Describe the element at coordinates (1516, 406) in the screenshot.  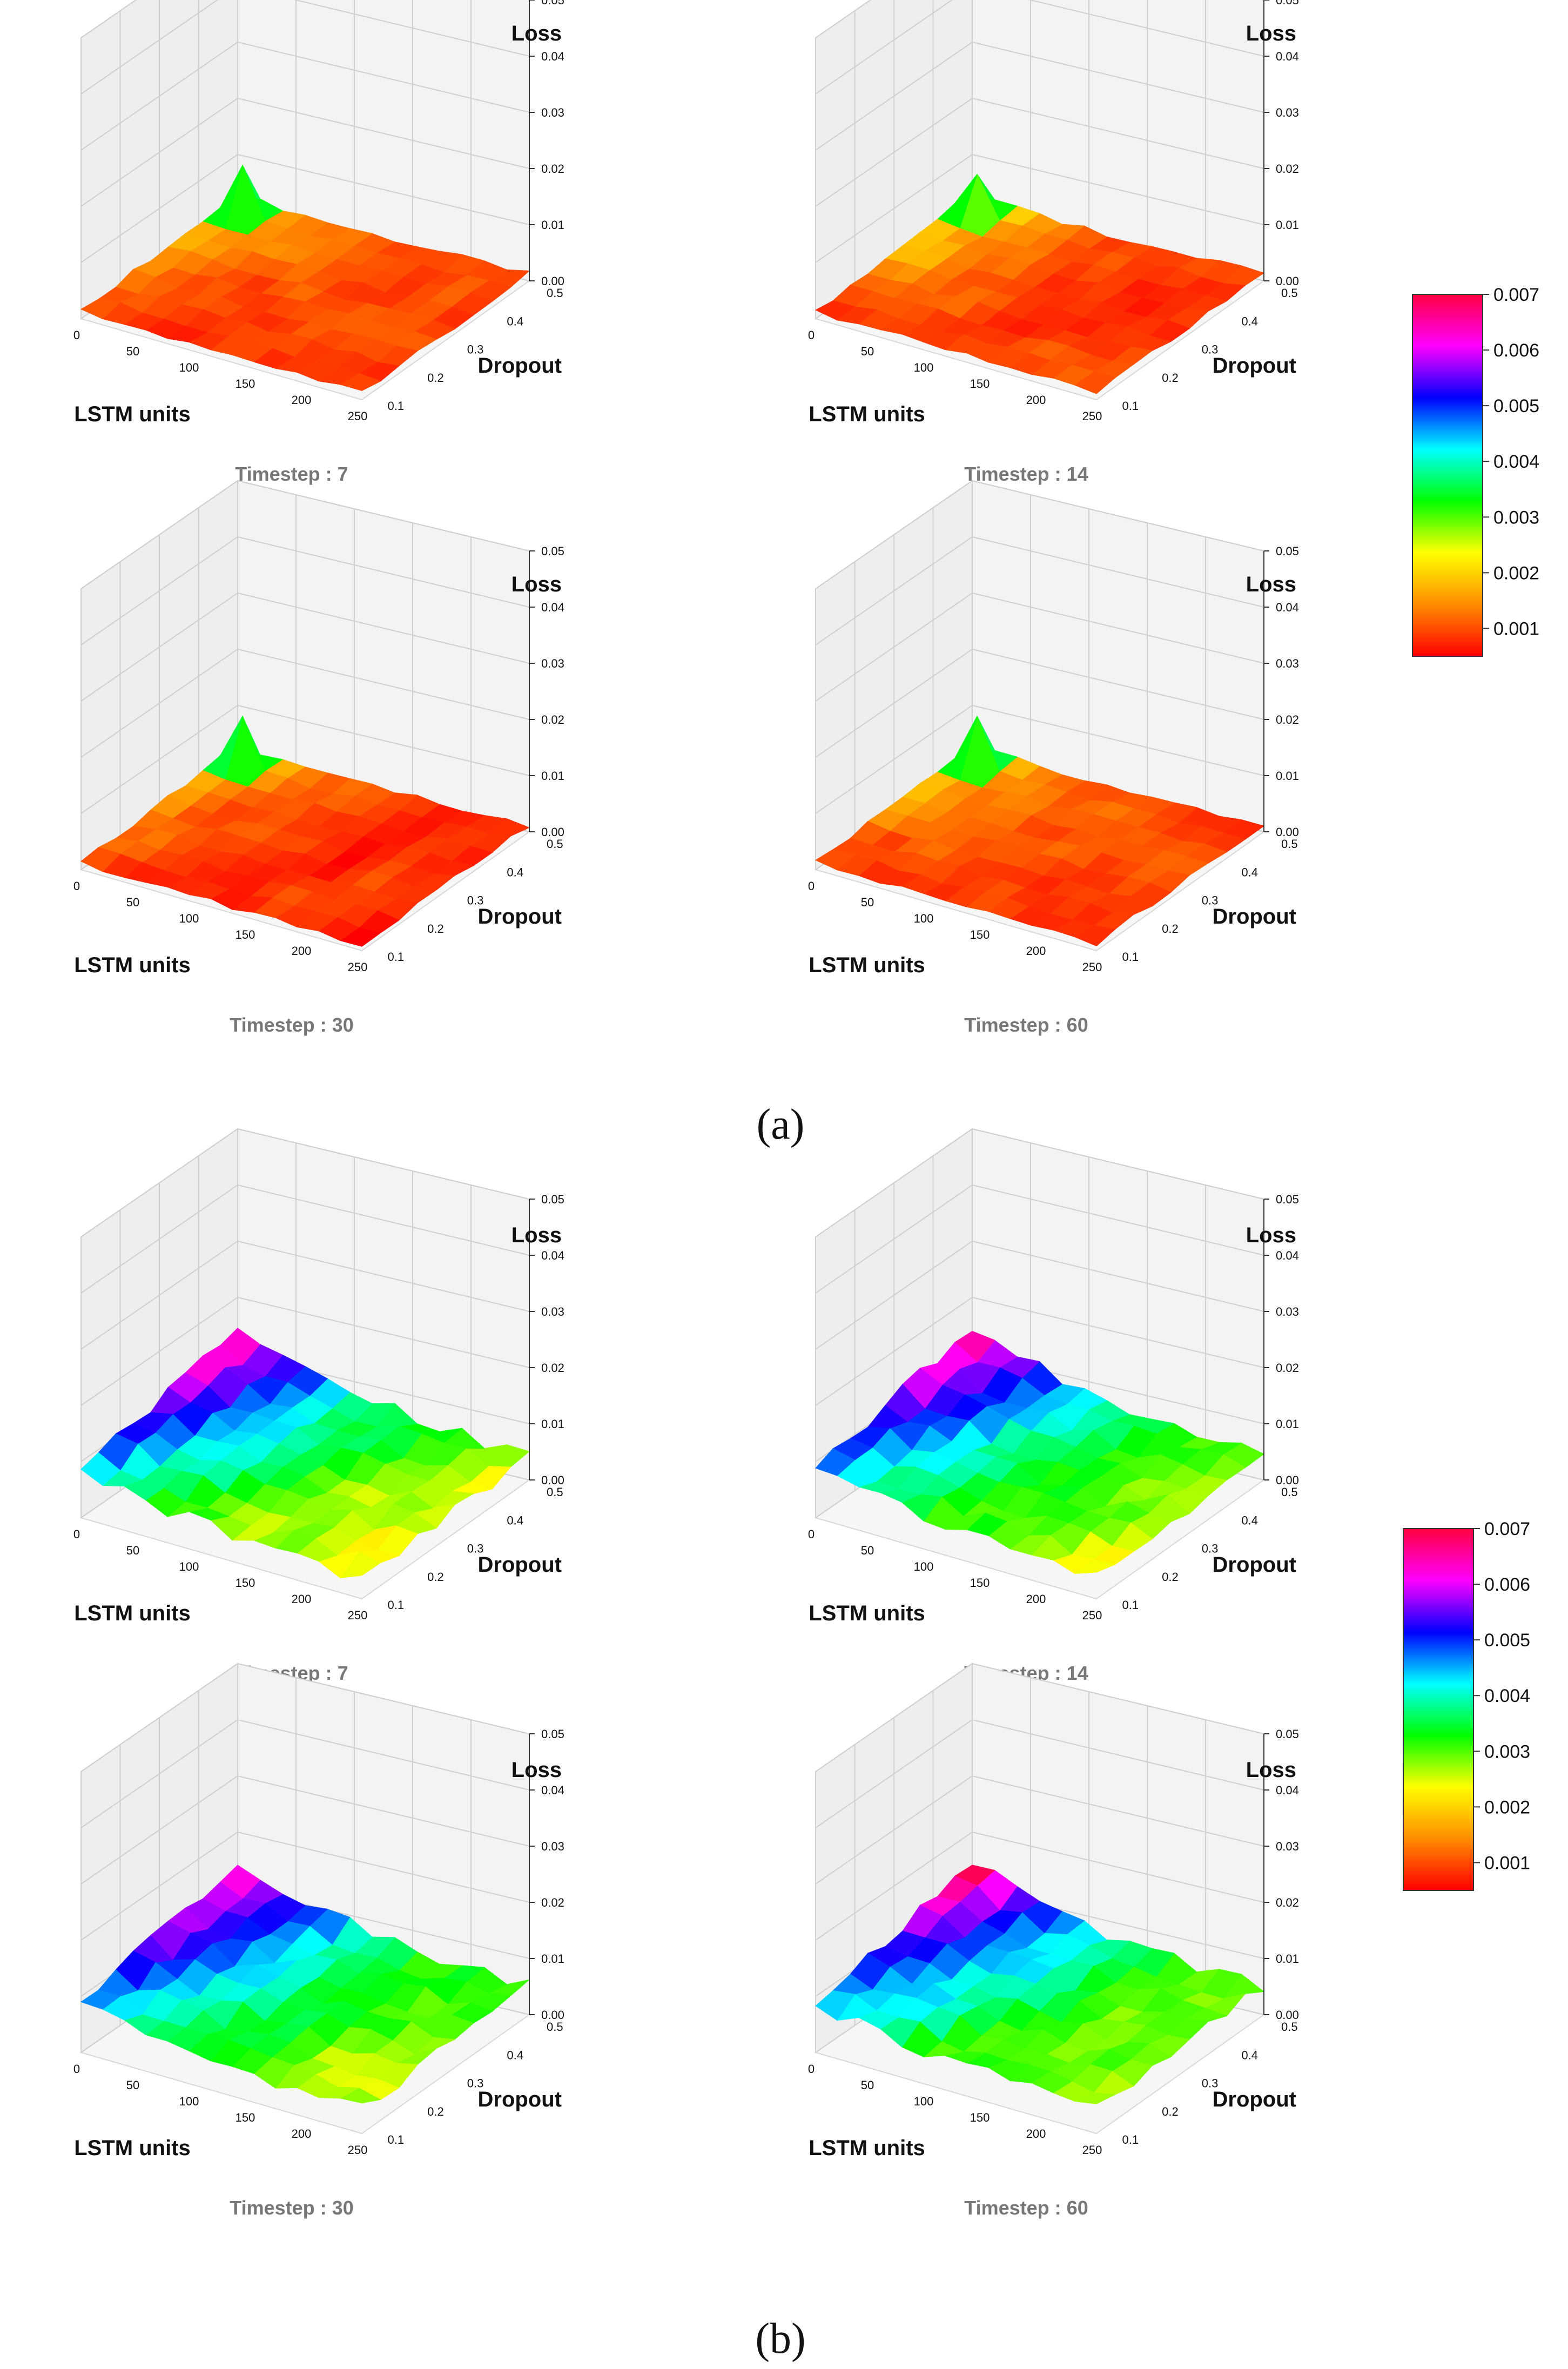
I see `colorbar-tick-label: 0.005` at that location.